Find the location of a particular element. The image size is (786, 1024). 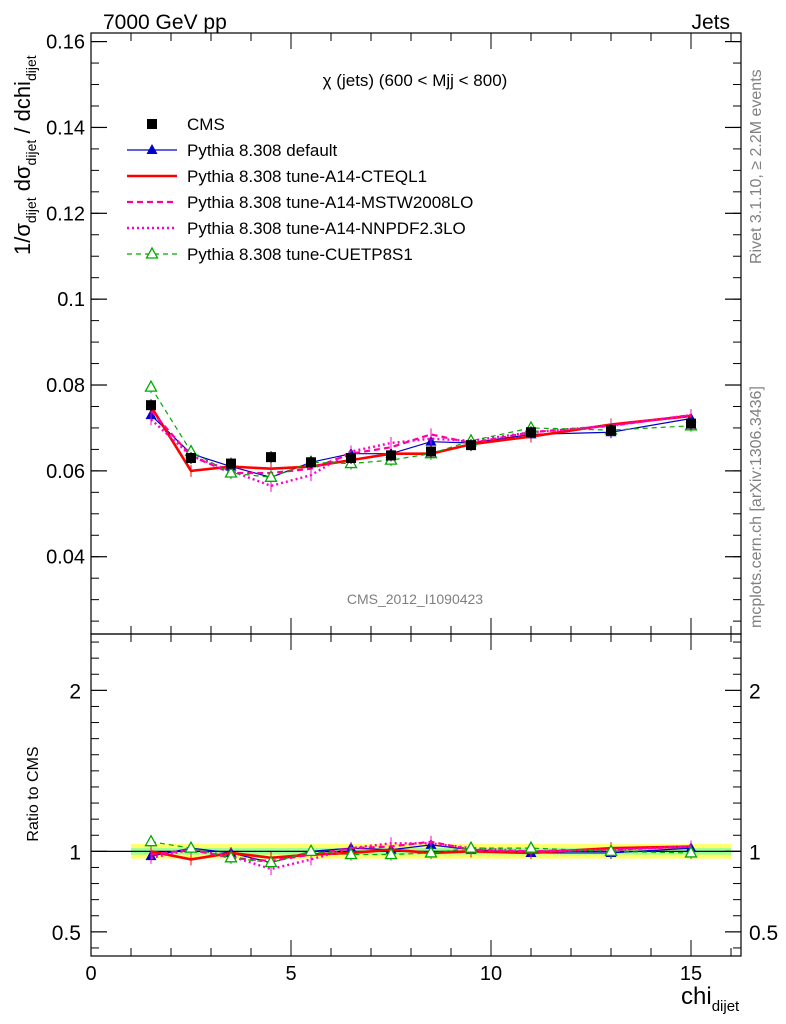

legend-item: Pythia 8.308 tune-A14-MSTW2008LO is located at coordinates (300, 202).